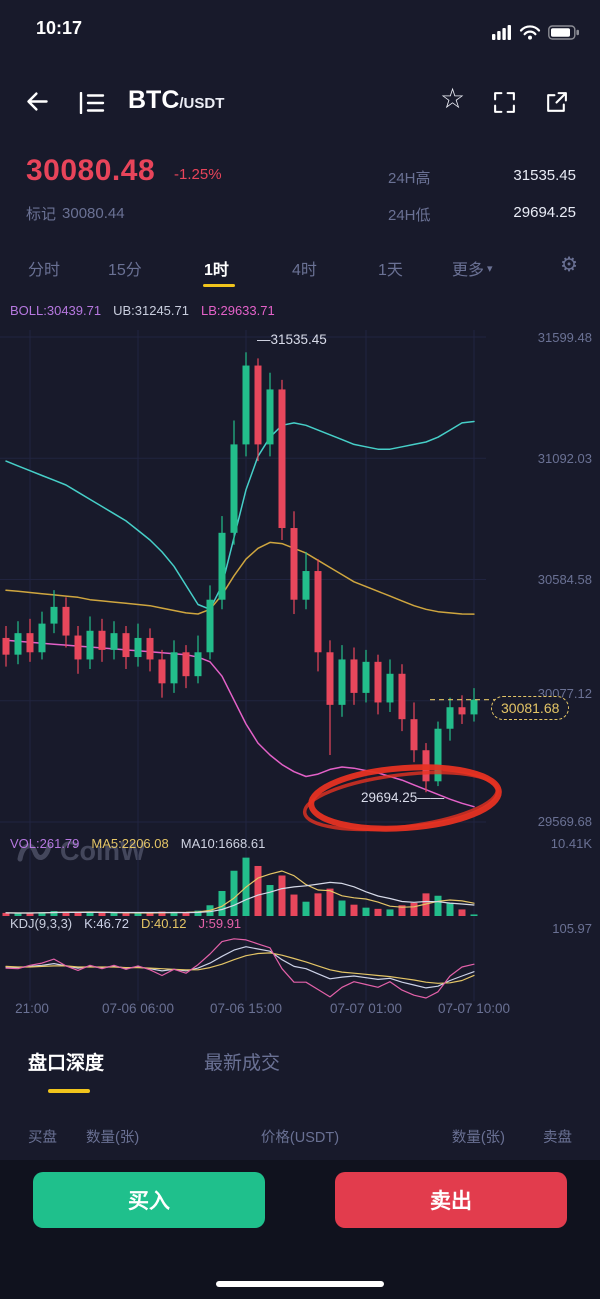 The width and height of the screenshot is (600, 1299). Describe the element at coordinates (198, 174) in the screenshot. I see `change-percent: -1.25%` at that location.